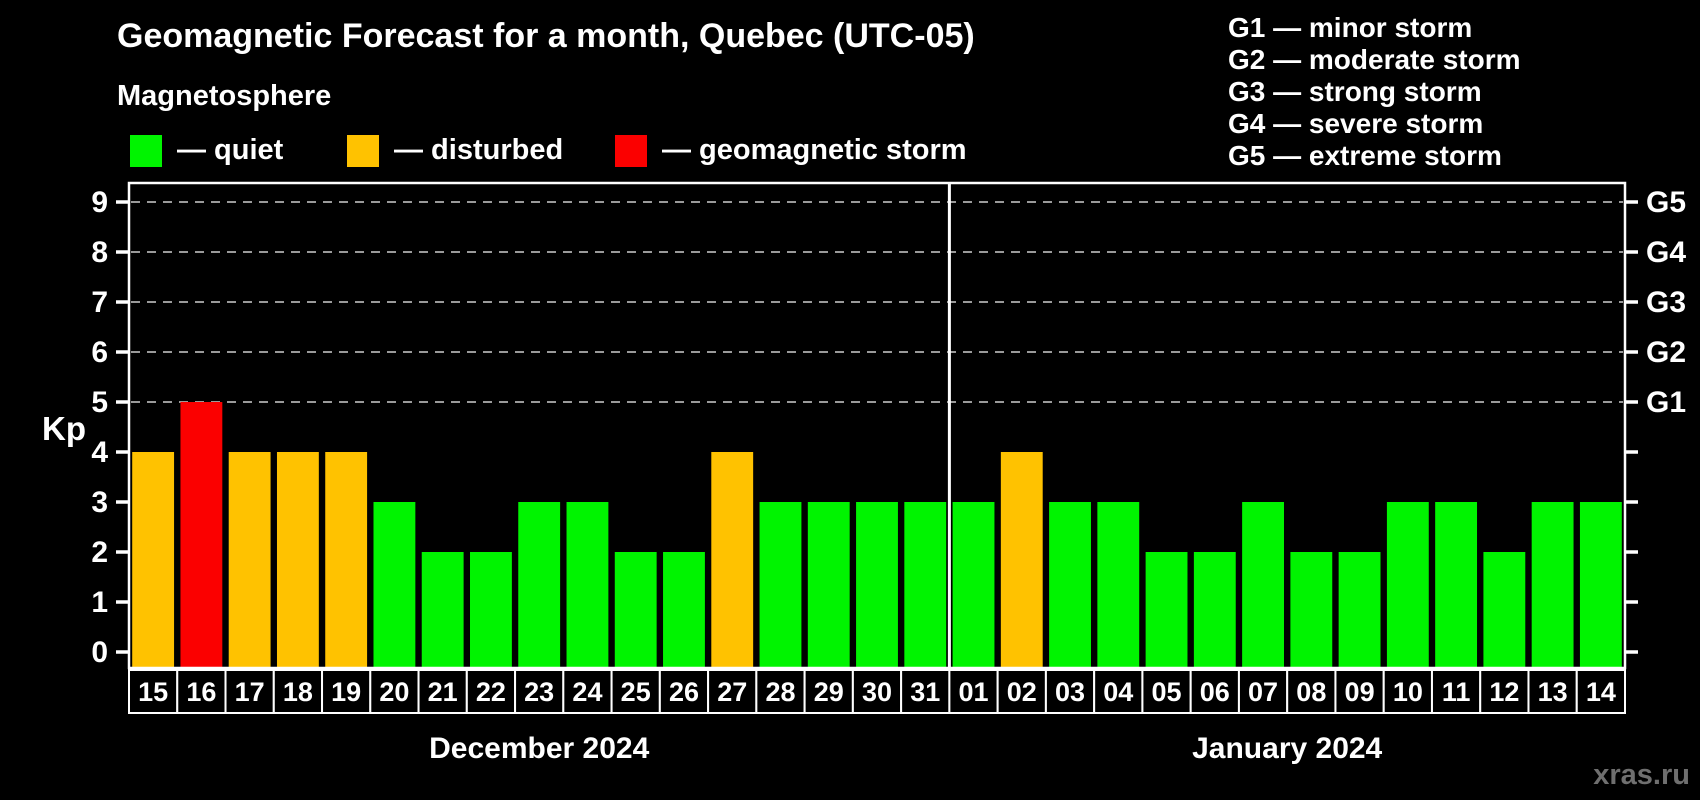  Describe the element at coordinates (99, 252) in the screenshot. I see `y-tick-label-8: 8` at that location.